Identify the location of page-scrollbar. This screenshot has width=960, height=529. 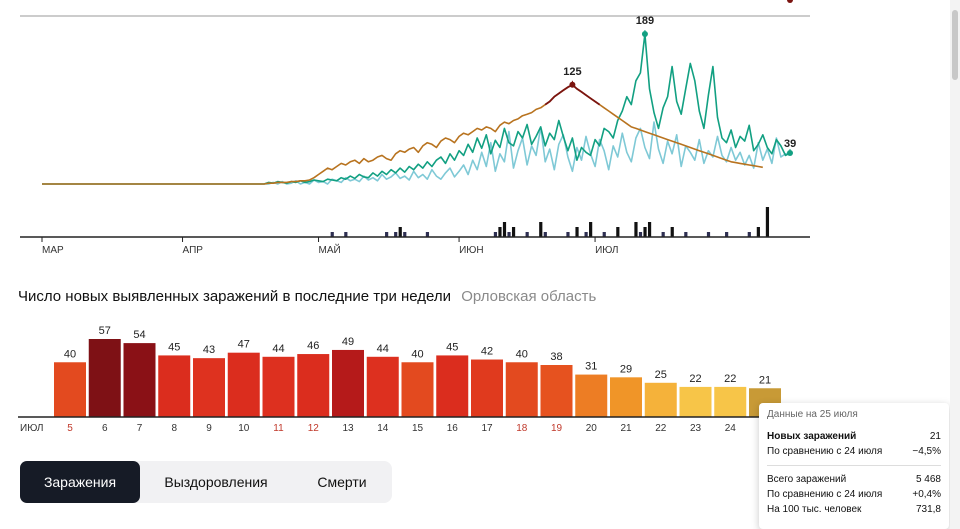
(955, 264).